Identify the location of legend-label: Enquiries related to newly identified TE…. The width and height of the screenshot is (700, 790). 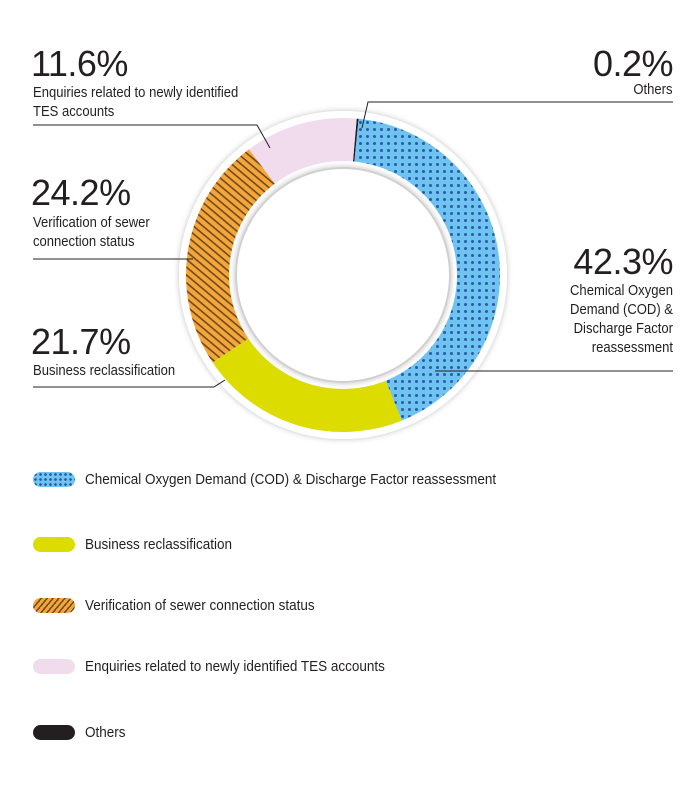
(235, 666).